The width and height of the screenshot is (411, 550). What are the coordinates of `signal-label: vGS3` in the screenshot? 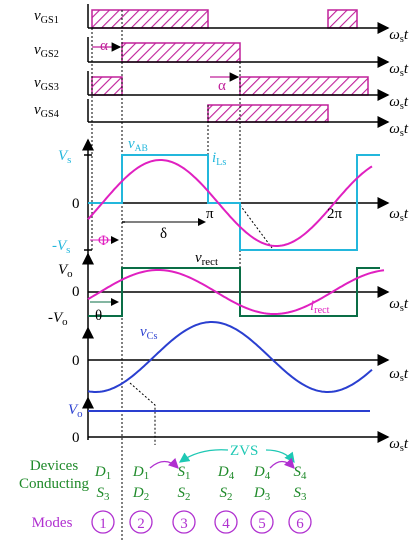 It's located at (46, 84).